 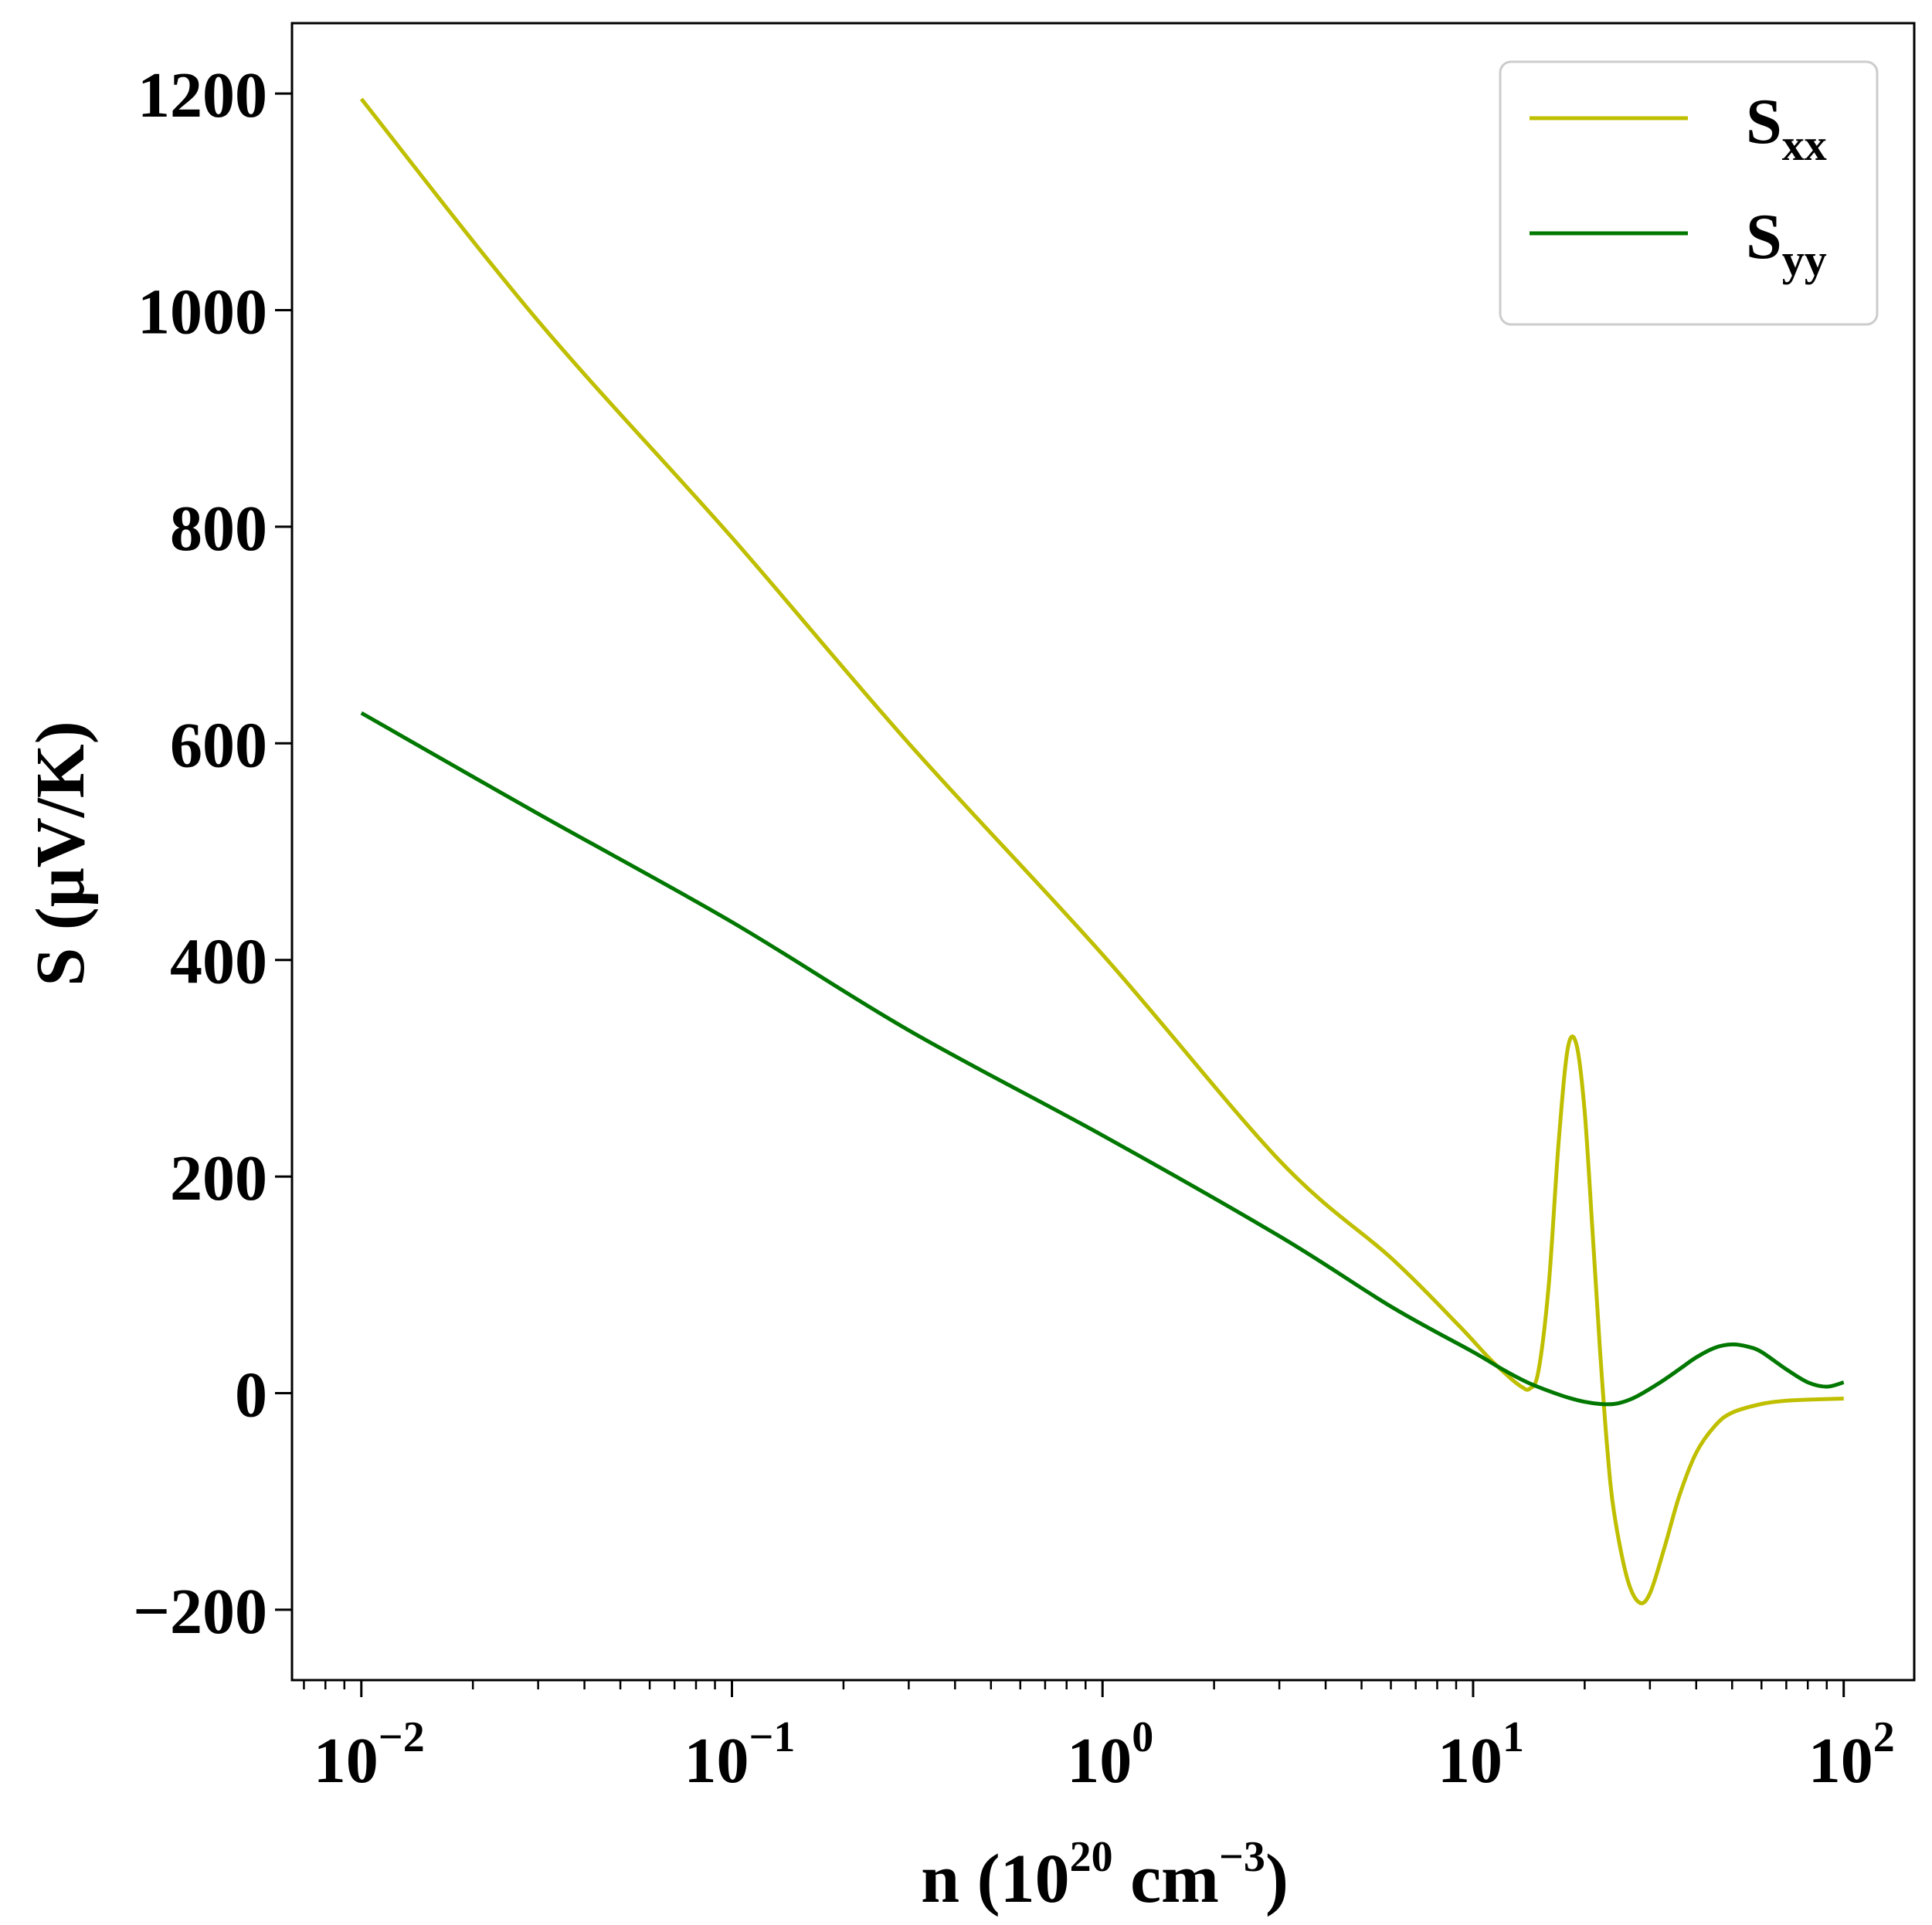 What do you see at coordinates (740, 1755) in the screenshot?
I see `x-tick-label: 10⁻¹` at bounding box center [740, 1755].